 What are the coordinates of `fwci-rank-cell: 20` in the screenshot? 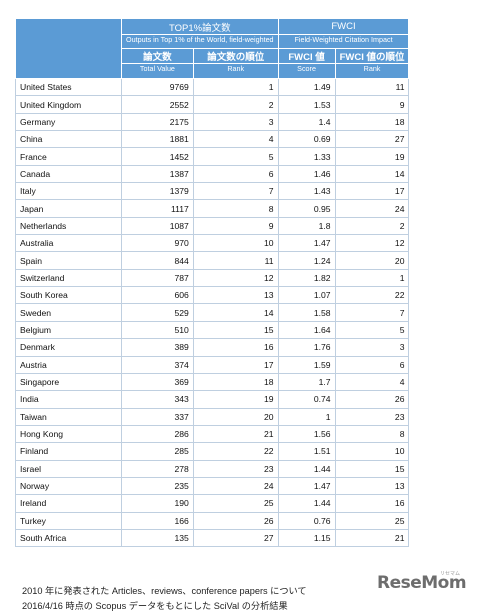 It's located at (372, 260).